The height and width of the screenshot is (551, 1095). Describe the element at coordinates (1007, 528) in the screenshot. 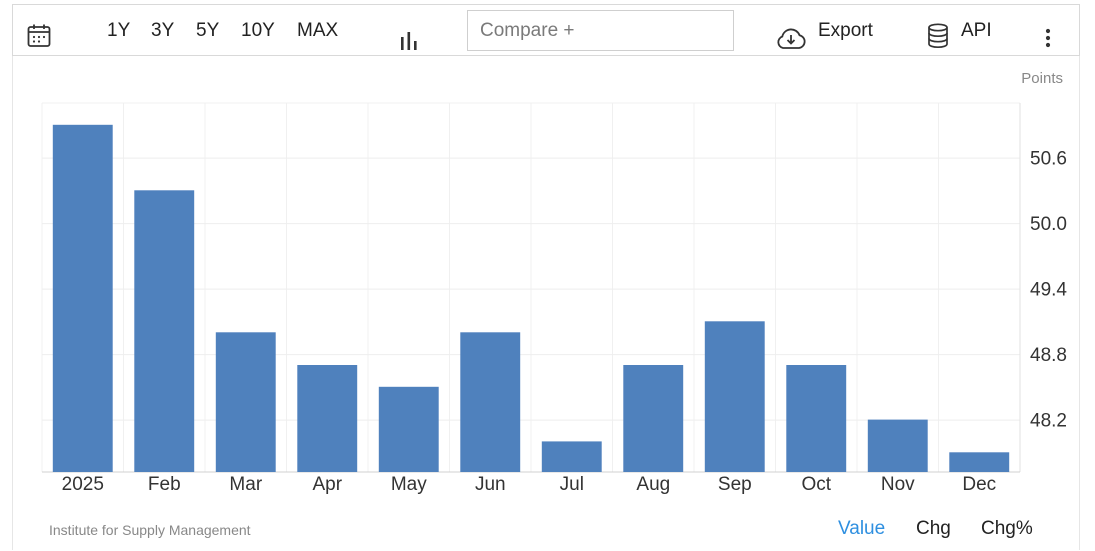

I see `mode-chg-percent-button: Chg%` at that location.